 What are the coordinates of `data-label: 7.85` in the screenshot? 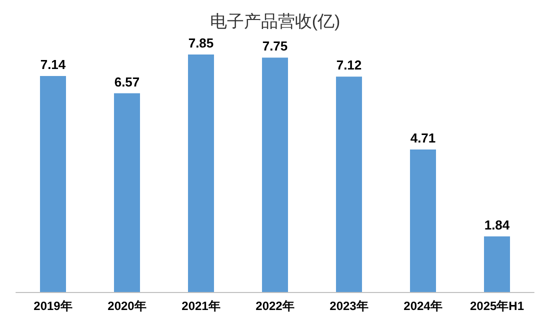 It's located at (201, 43).